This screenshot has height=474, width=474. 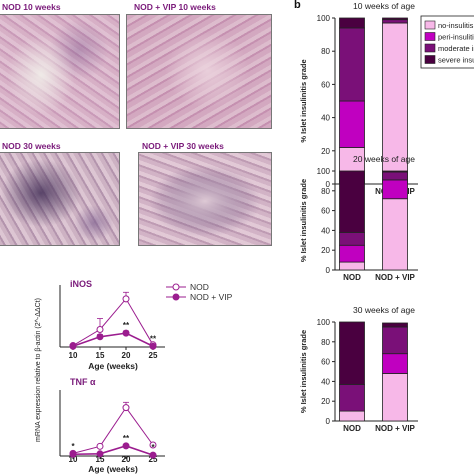 I want to click on panel-b-letter: b, so click(x=297, y=5).